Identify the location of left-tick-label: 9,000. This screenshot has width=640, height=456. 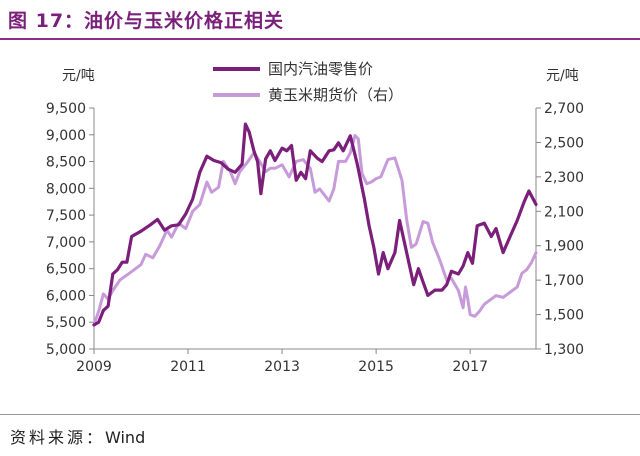
(66, 136).